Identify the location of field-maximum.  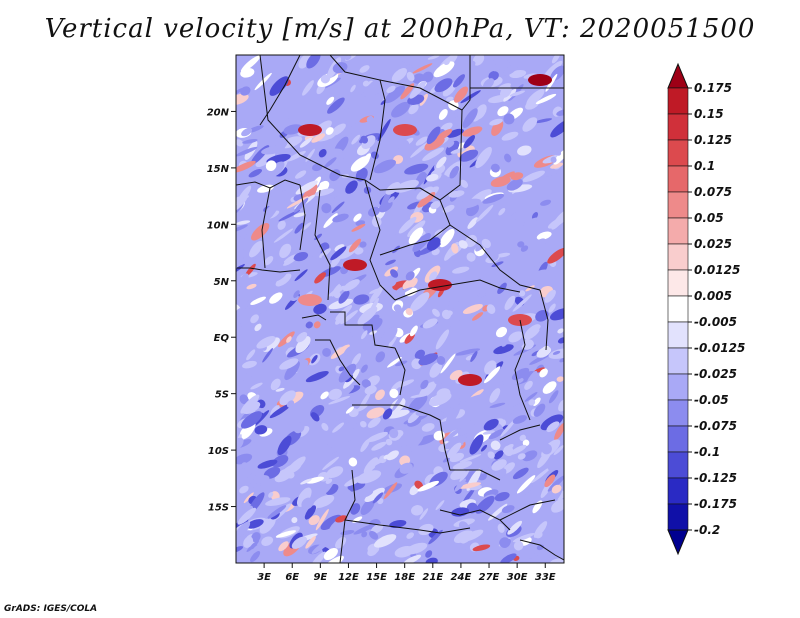
(310, 130).